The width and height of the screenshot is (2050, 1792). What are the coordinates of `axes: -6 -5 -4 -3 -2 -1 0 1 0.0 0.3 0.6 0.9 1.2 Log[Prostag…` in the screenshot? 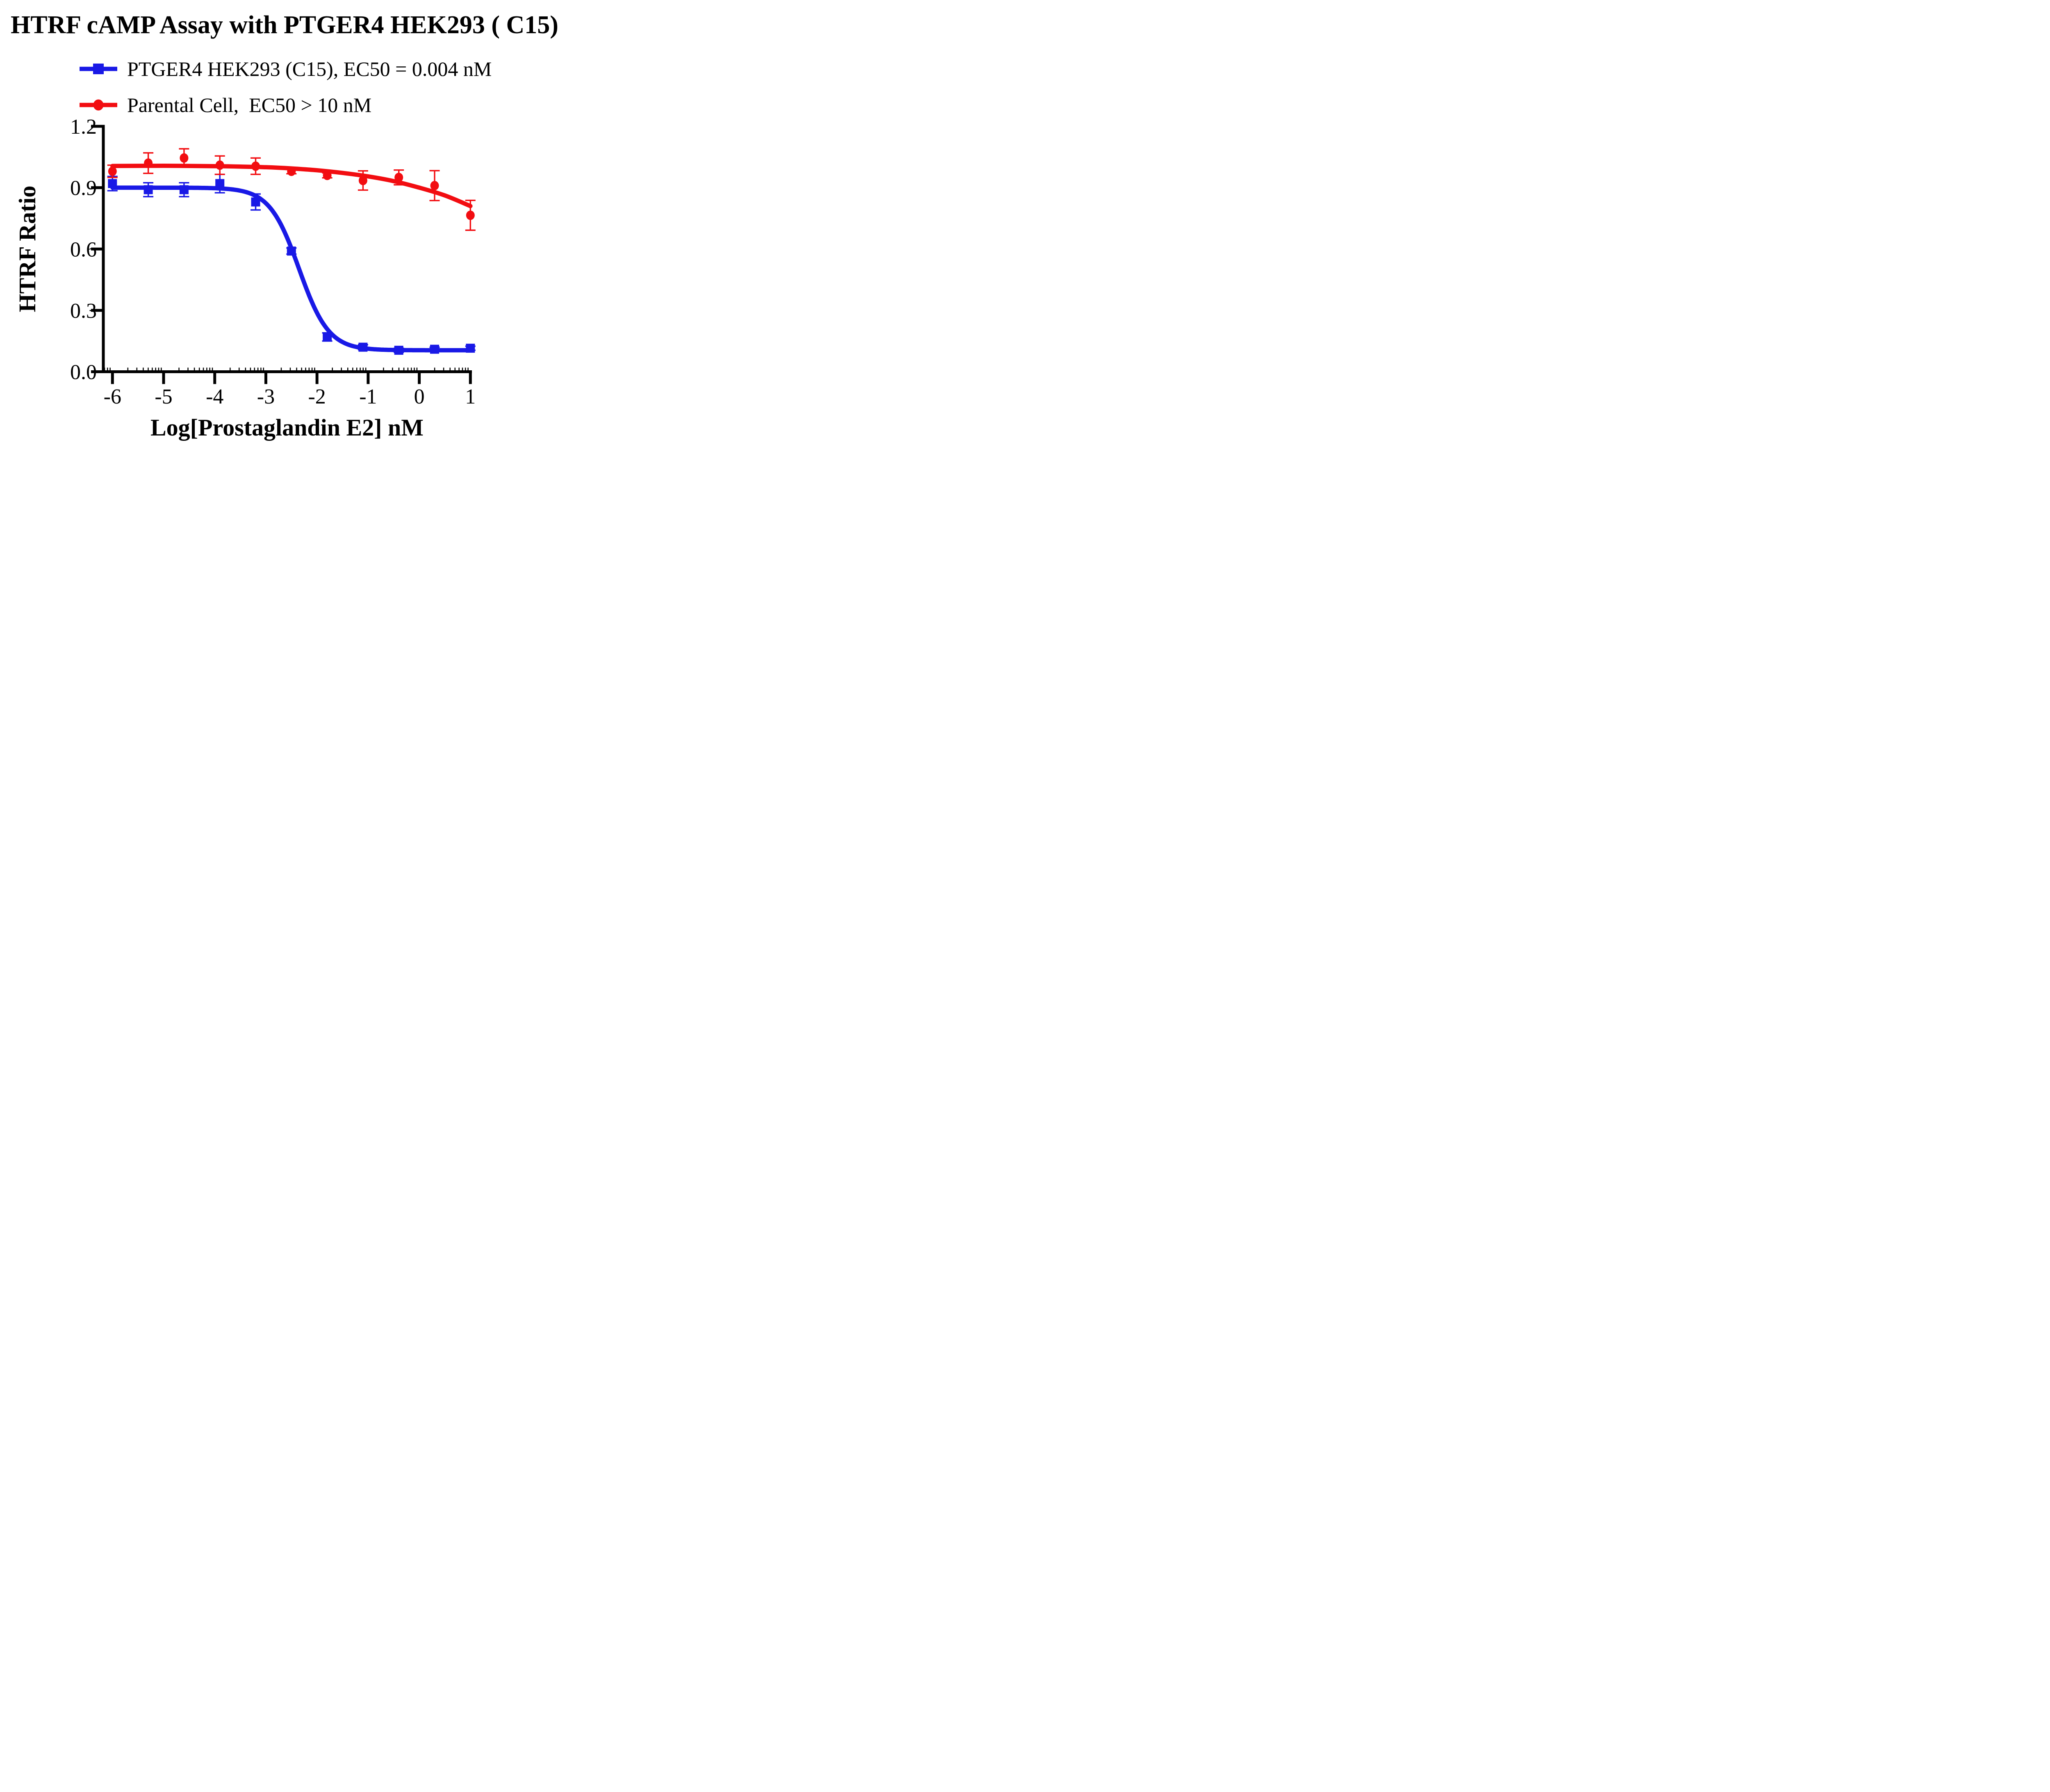 It's located at (245, 278).